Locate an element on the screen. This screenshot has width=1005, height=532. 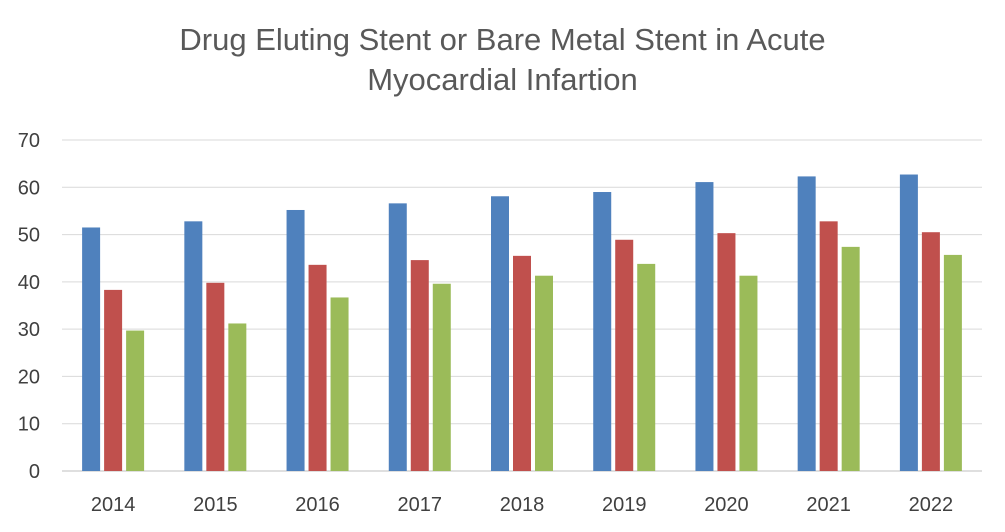
x-tick-label: 2017 is located at coordinates (420, 505).